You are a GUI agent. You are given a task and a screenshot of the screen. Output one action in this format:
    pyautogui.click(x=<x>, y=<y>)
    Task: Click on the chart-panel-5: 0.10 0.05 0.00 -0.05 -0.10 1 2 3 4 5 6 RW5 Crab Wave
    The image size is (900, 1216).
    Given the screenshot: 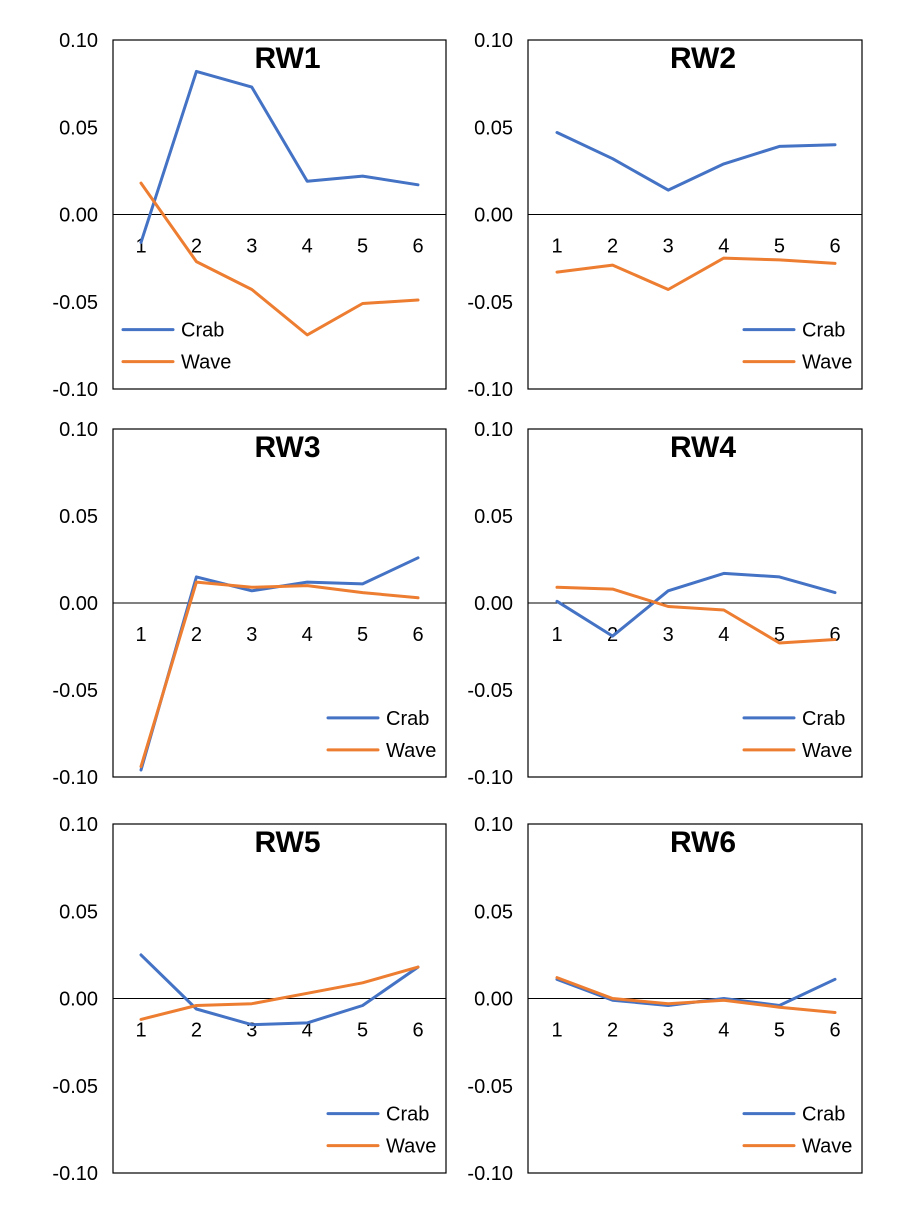 What is the action you would take?
    pyautogui.click(x=249, y=999)
    